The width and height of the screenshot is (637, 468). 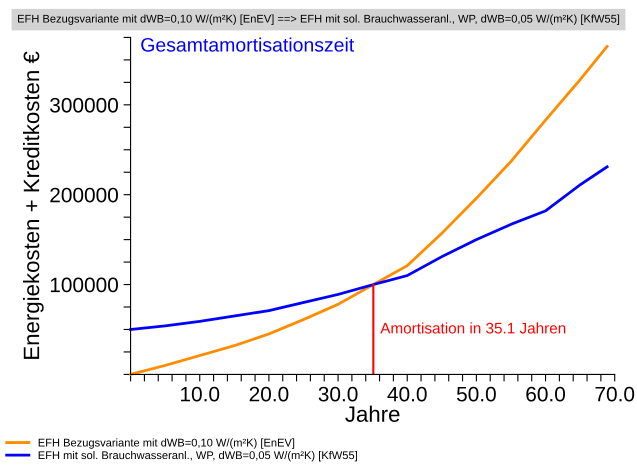 I want to click on ref-line-label: Amortisation in 35.1 Jahren, so click(x=473, y=328).